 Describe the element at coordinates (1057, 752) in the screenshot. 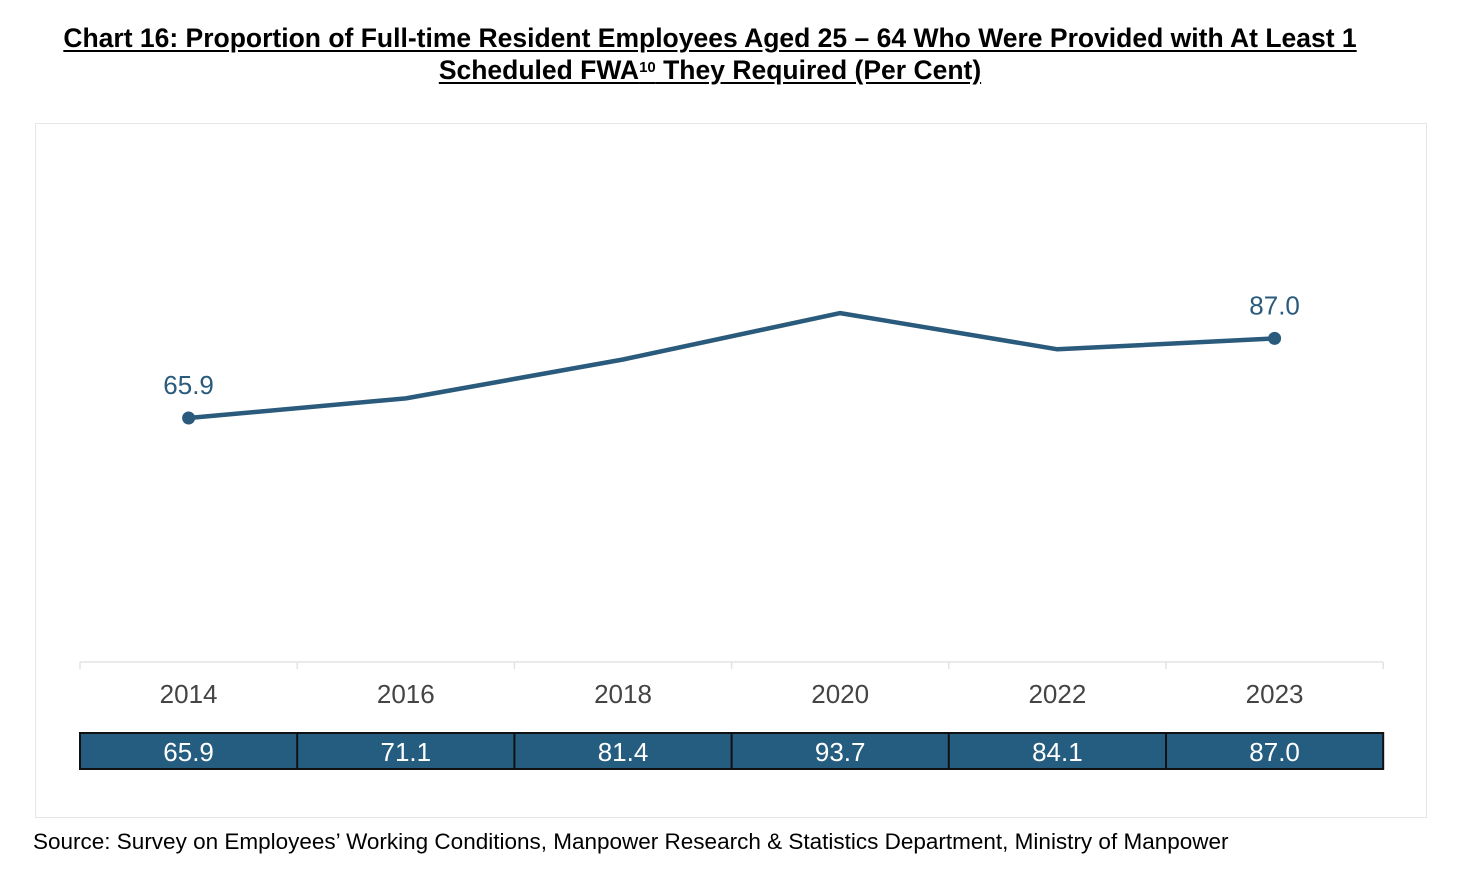

I see `data-table-cell: 84.1` at that location.